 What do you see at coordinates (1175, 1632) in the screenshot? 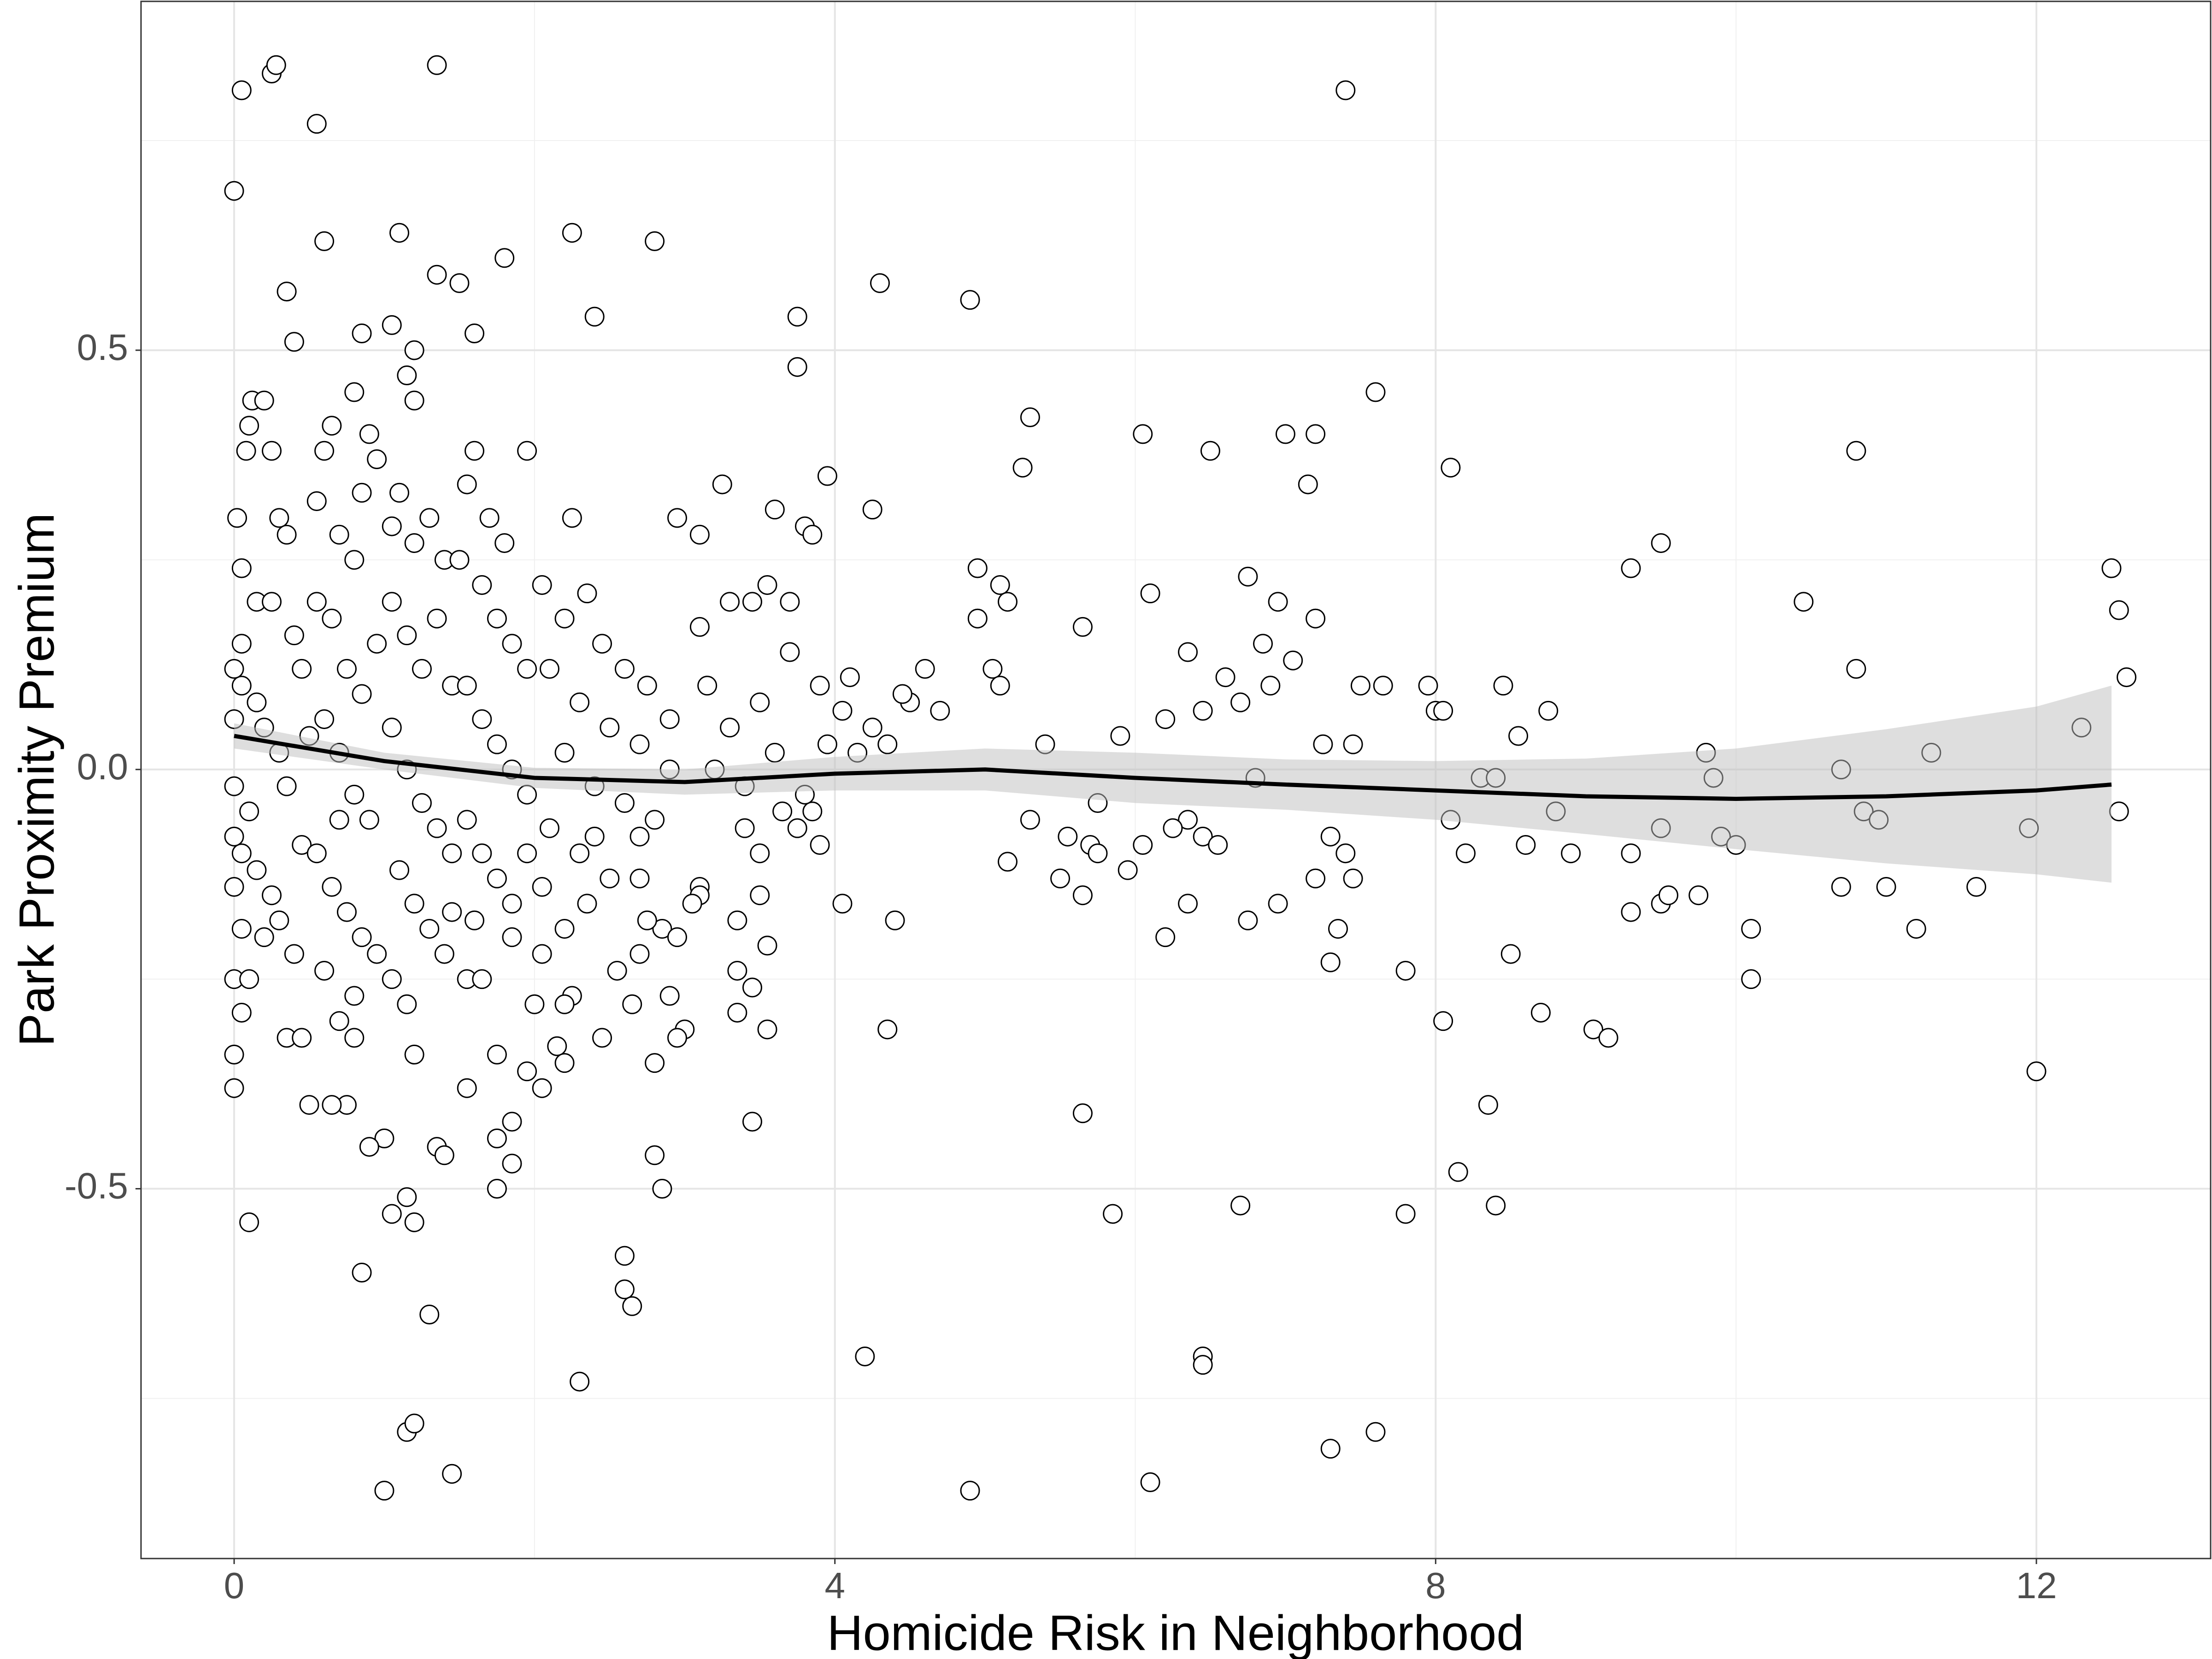
I see `x-axis-title: Homicide Risk in Neighborhood` at bounding box center [1175, 1632].